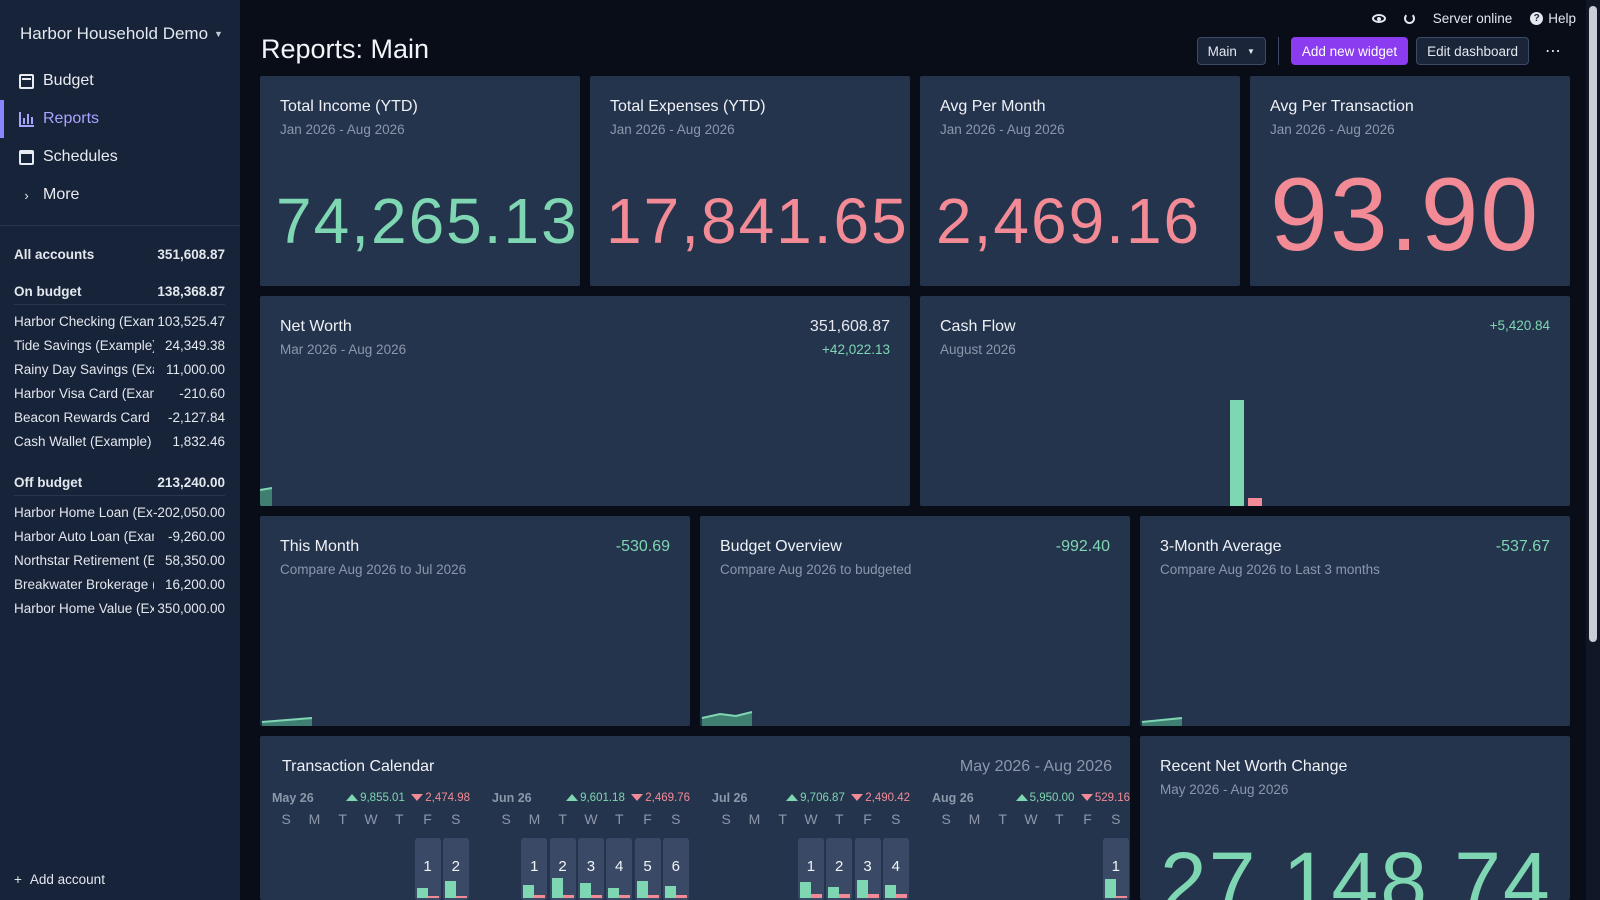  What do you see at coordinates (293, 798) in the screenshot?
I see `calendar-month-name: May 26` at bounding box center [293, 798].